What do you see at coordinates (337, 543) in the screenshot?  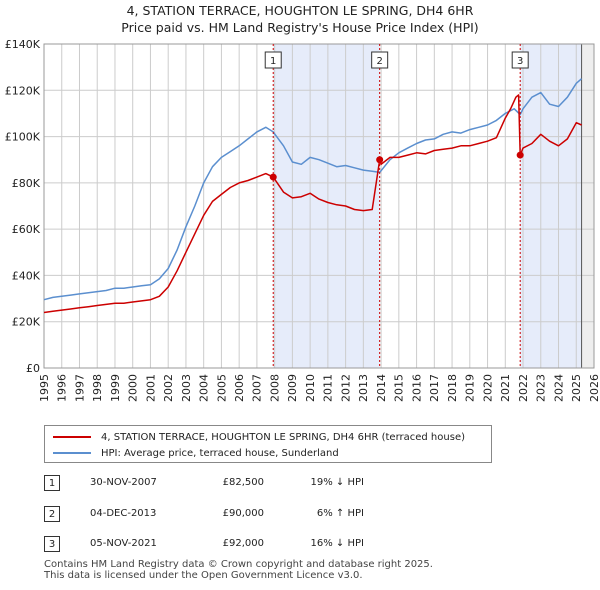 I see `transaction-hpi-diff: 16% ↓ HPI` at bounding box center [337, 543].